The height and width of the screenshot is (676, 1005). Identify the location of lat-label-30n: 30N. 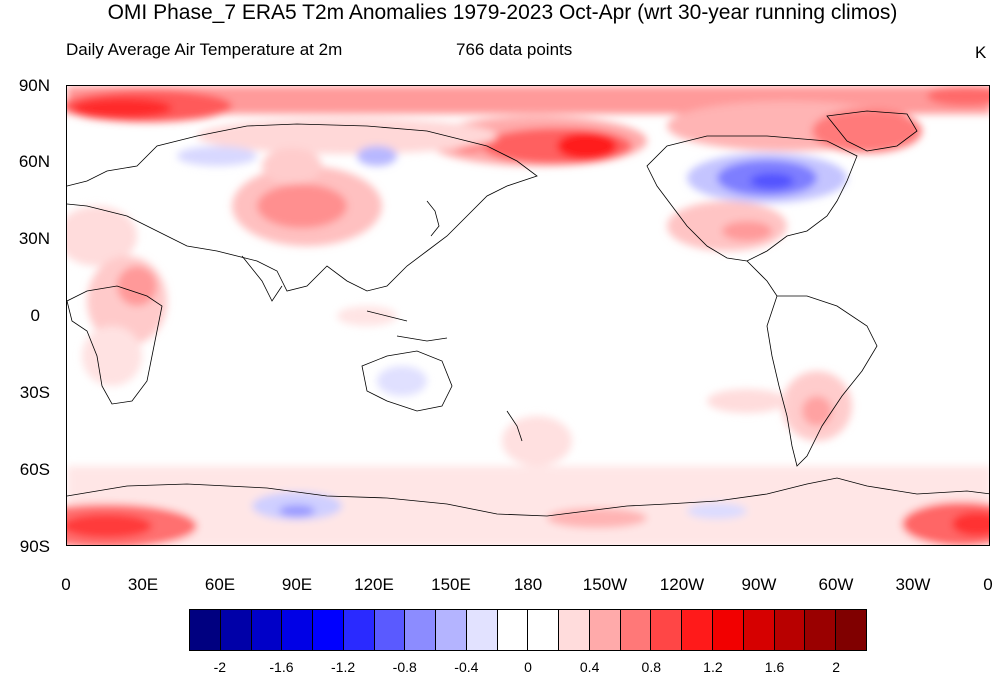
(34, 238).